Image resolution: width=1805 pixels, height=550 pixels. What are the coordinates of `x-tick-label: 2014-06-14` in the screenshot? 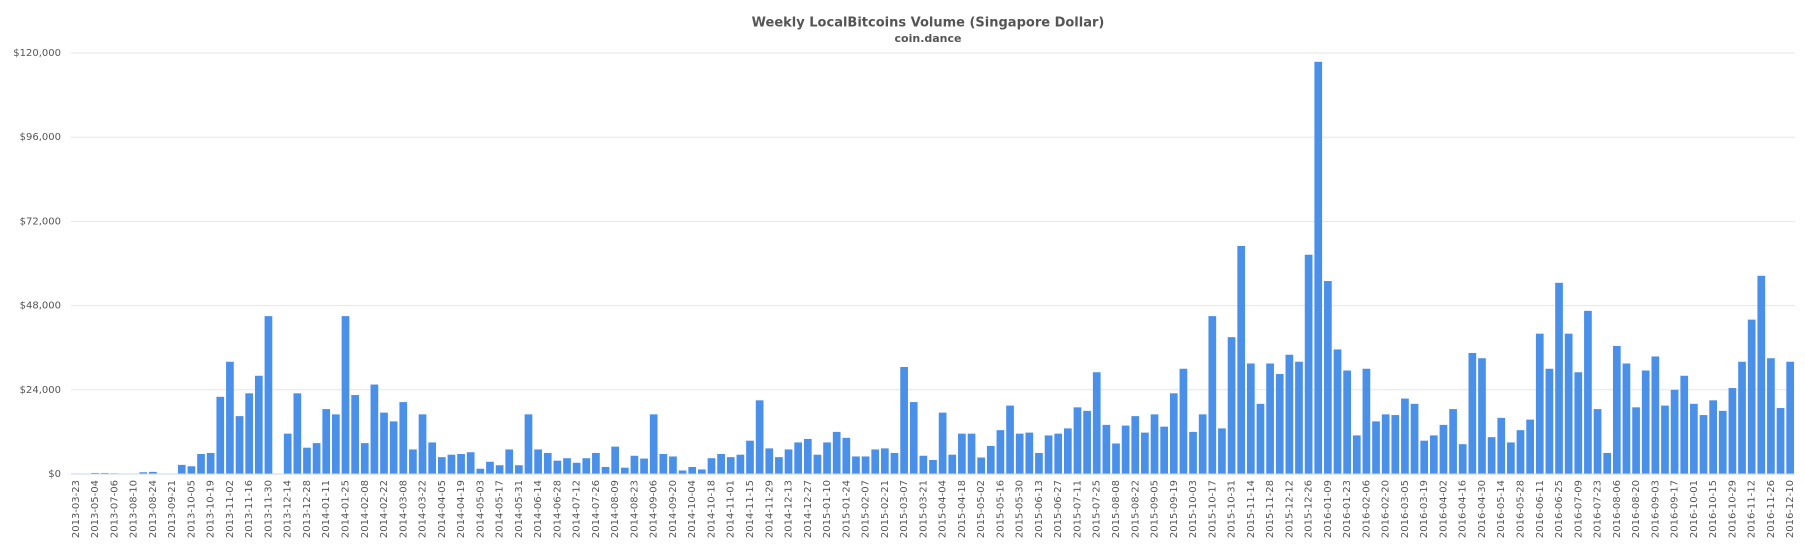 It's located at (538, 509).